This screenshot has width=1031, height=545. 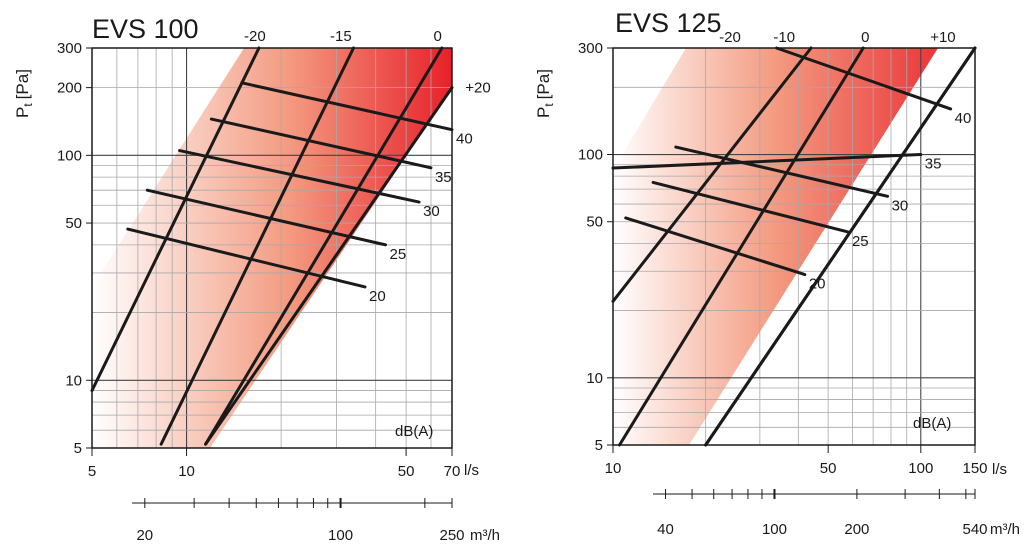 I want to click on x-unit-evs100: l/s, so click(x=471, y=470).